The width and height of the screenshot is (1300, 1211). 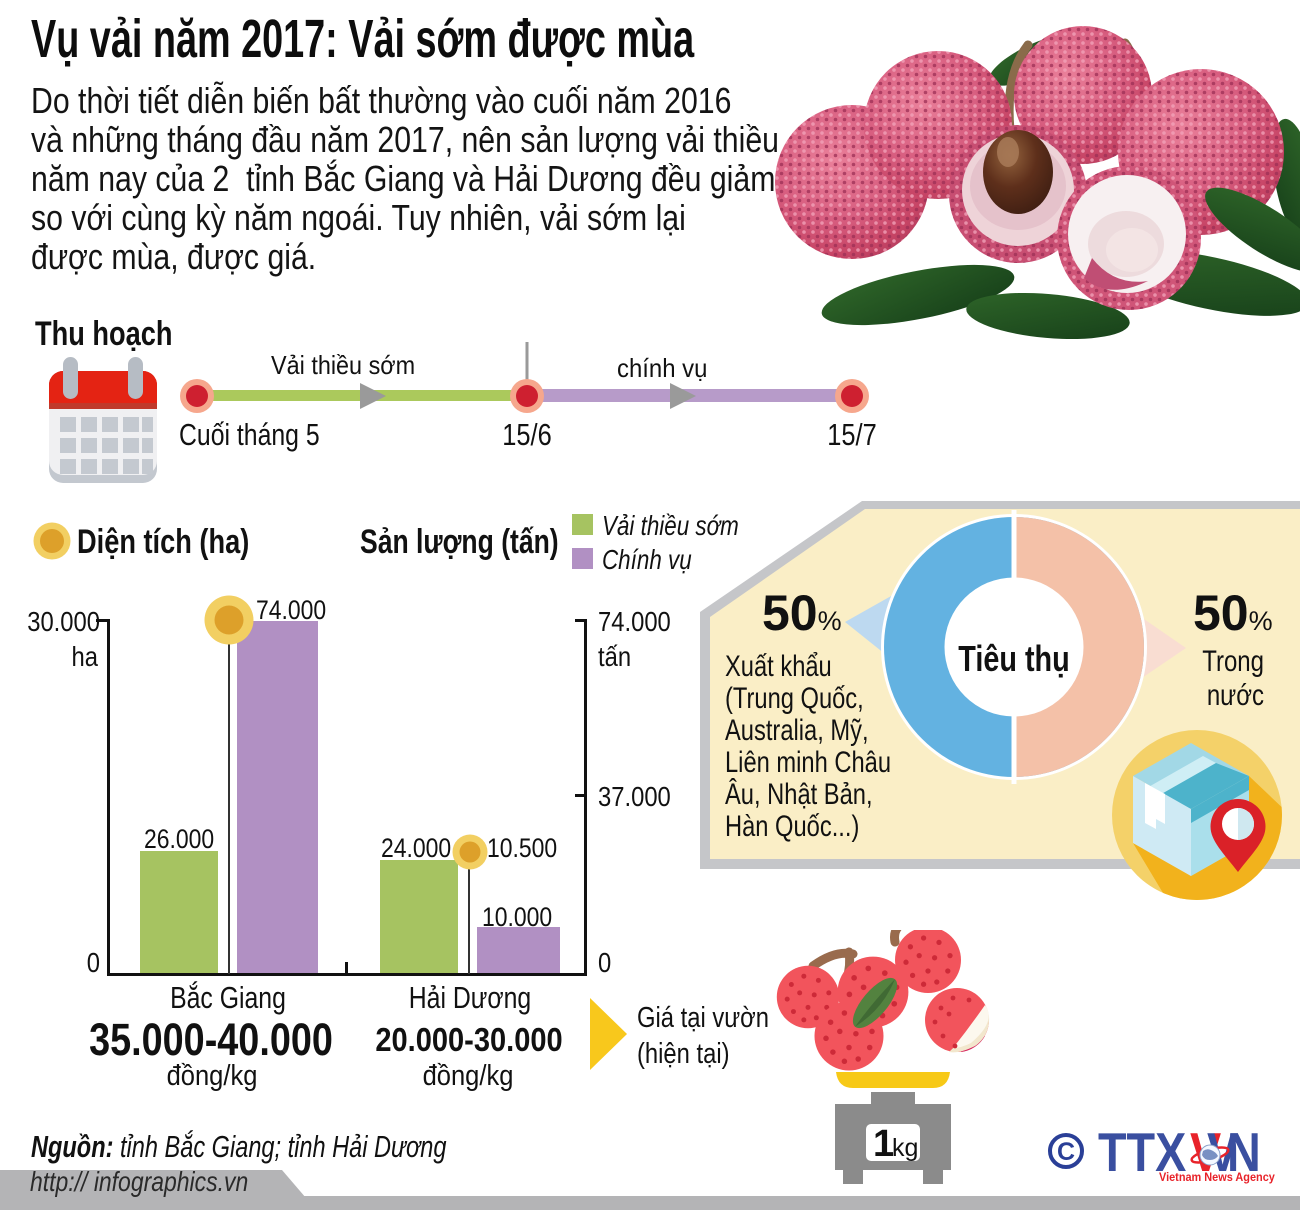 What do you see at coordinates (1217, 1178) in the screenshot?
I see `svg-text: Vietnam News Agency` at bounding box center [1217, 1178].